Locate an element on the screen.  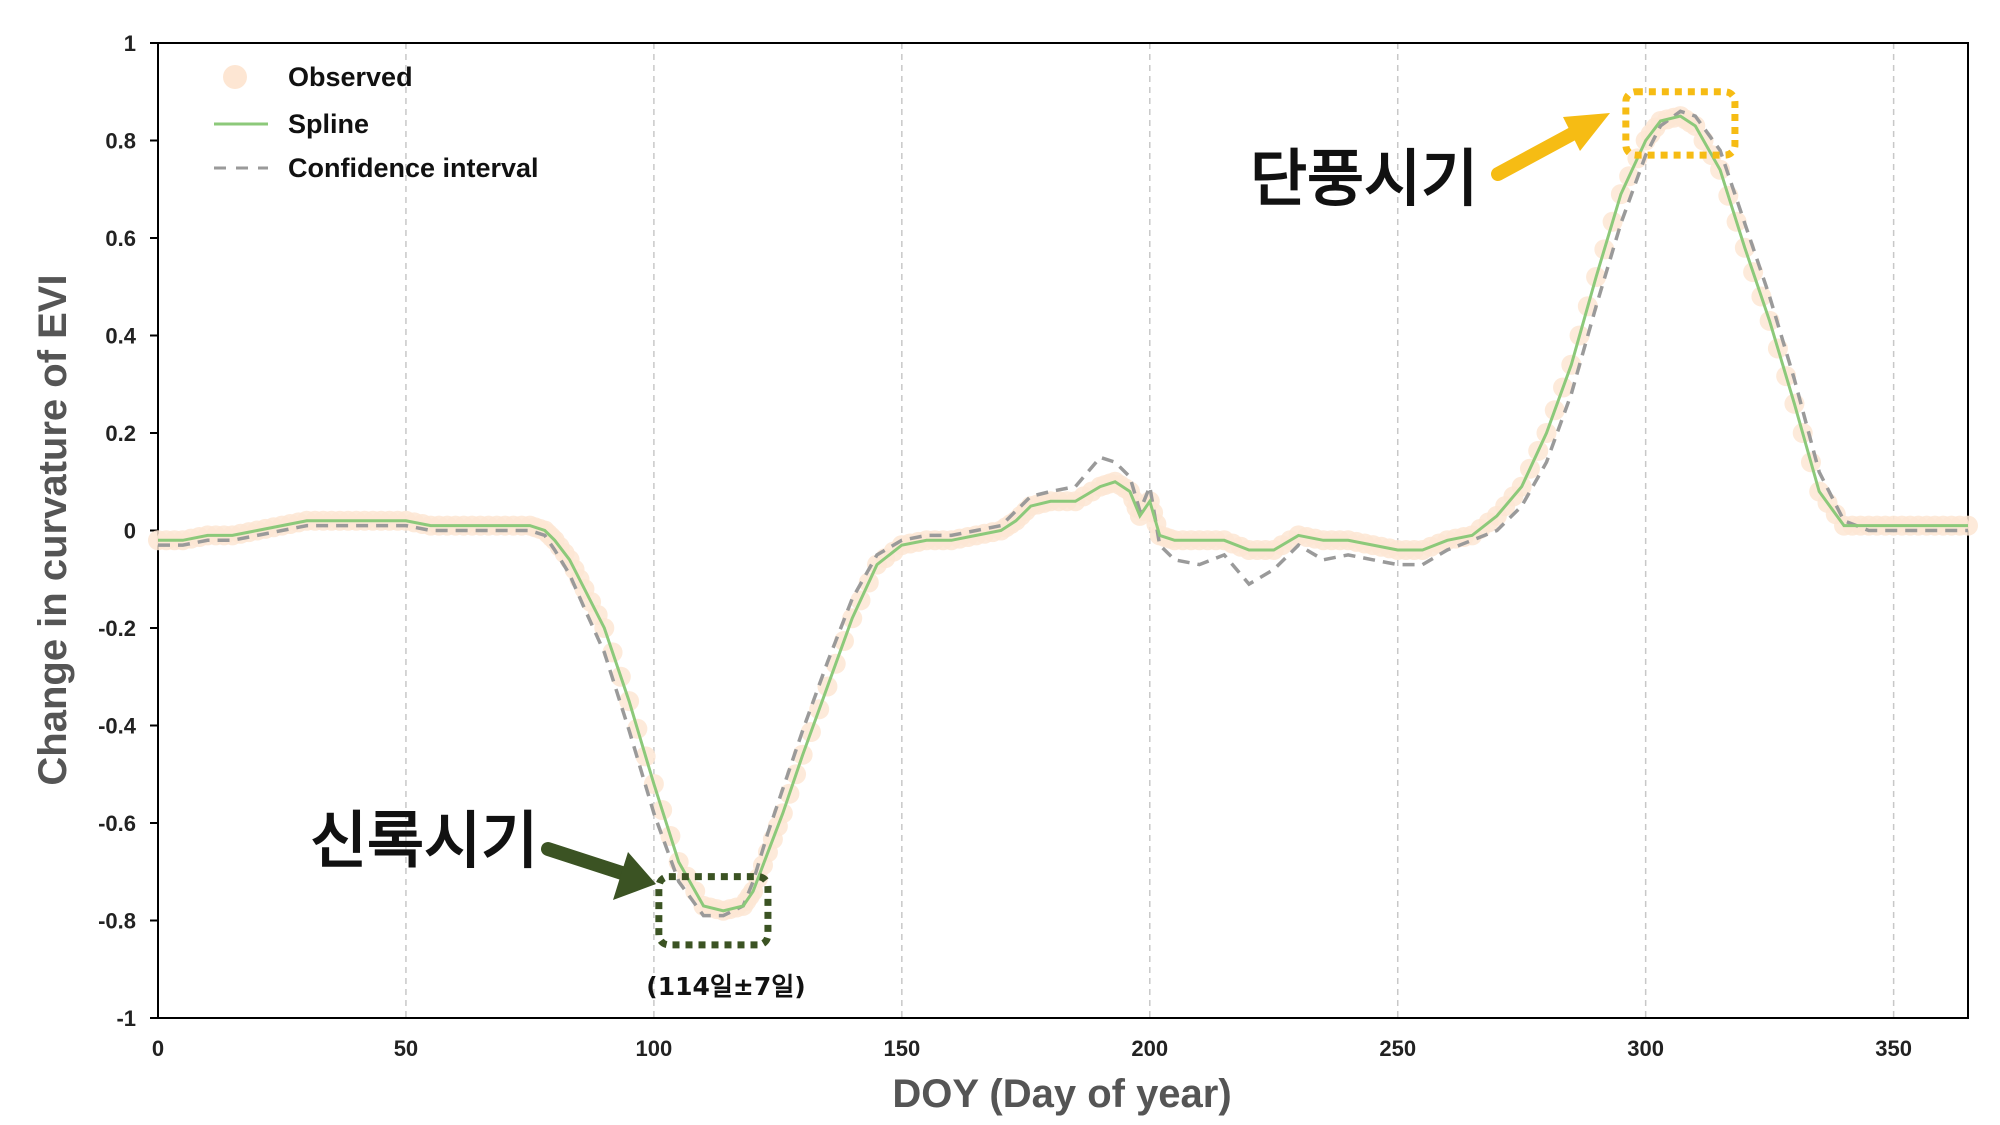
autumn-highlight-box is located at coordinates (1680, 123).